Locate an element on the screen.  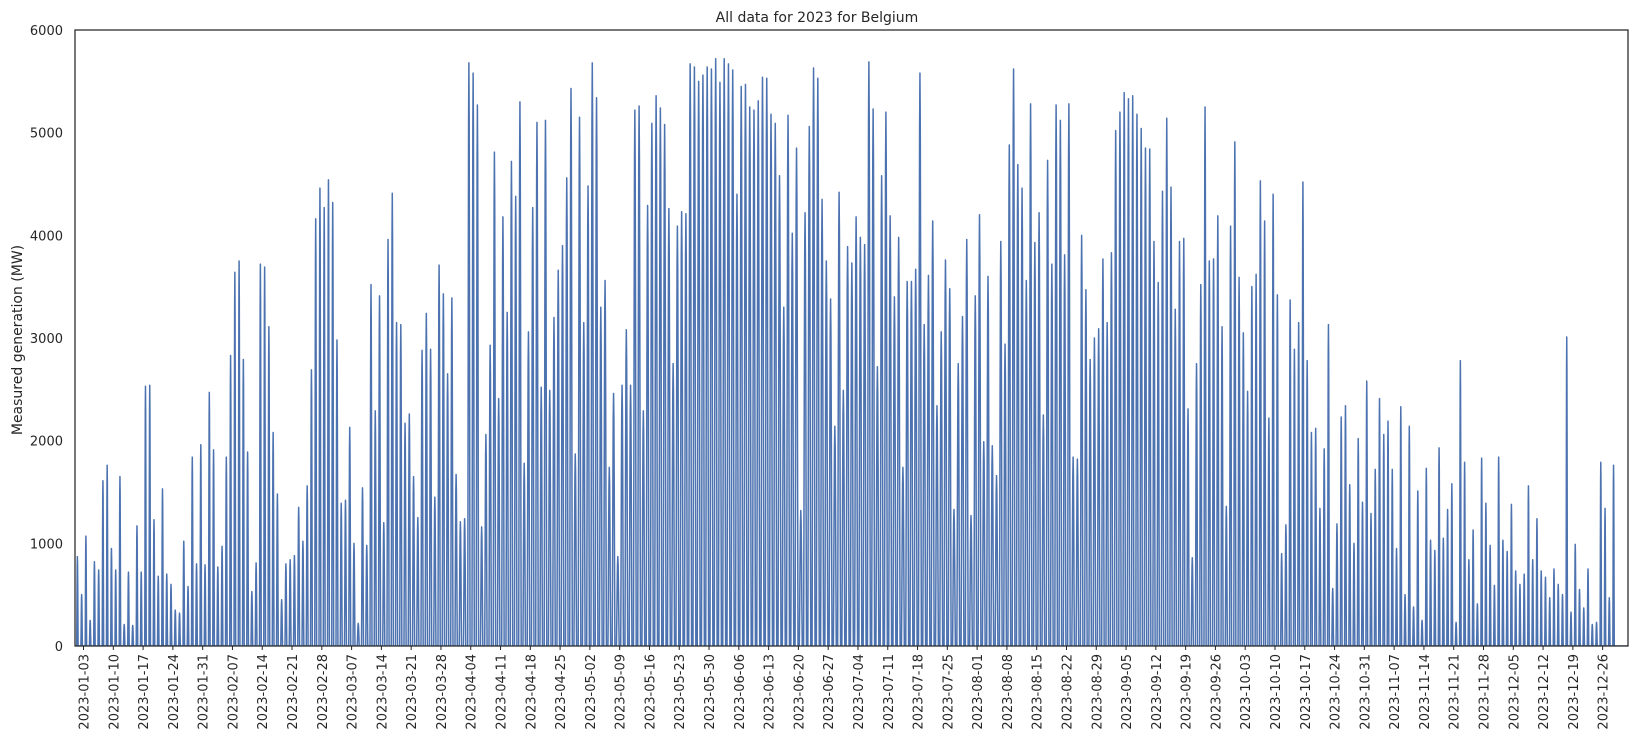
x-tick-label: 2023-02-28 is located at coordinates (323, 692).